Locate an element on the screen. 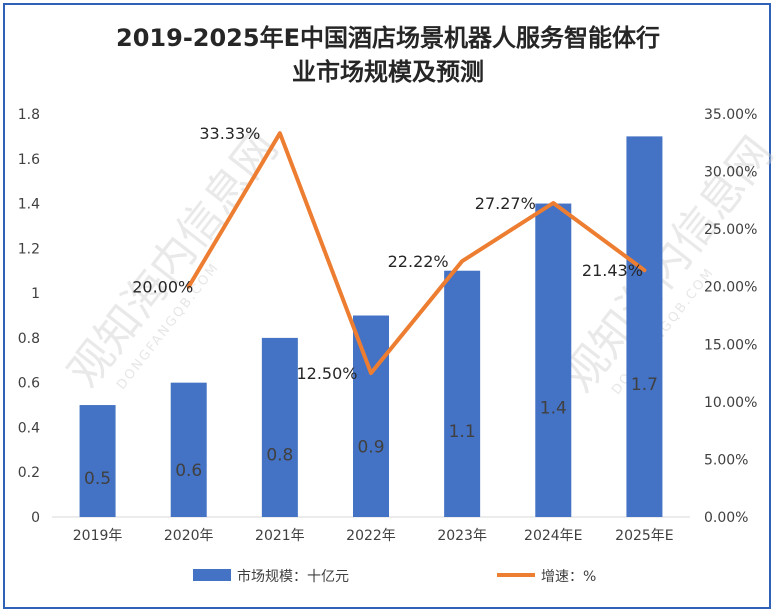 The width and height of the screenshot is (776, 614). x-tick-label: 2025年E is located at coordinates (644, 536).